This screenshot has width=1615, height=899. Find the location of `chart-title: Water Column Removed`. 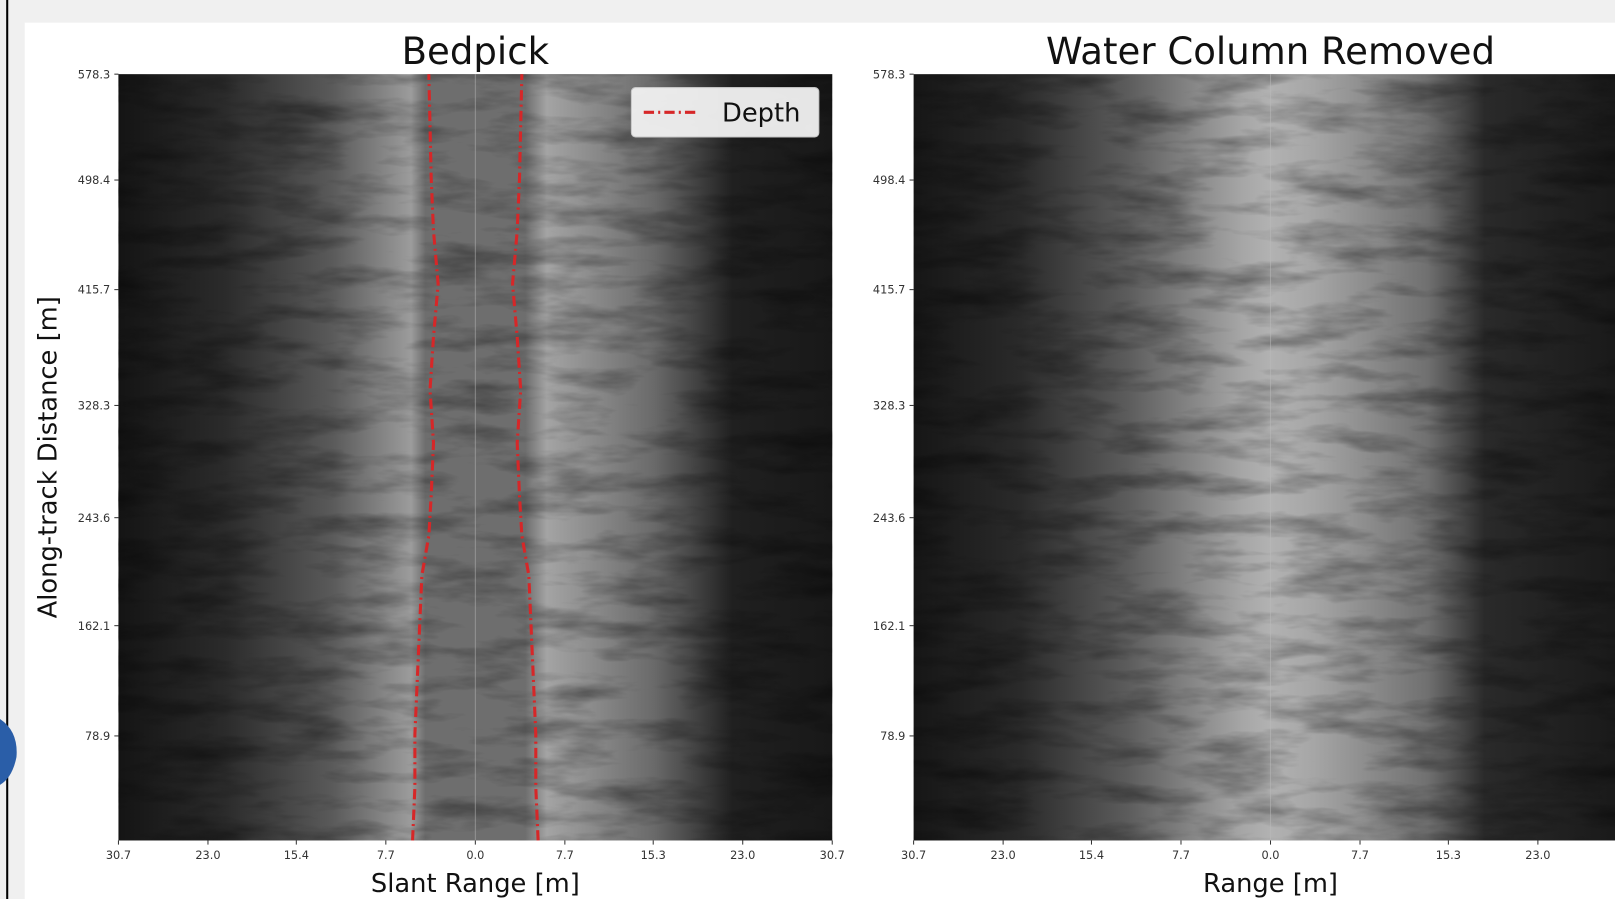

chart-title: Water Column Removed is located at coordinates (1270, 51).